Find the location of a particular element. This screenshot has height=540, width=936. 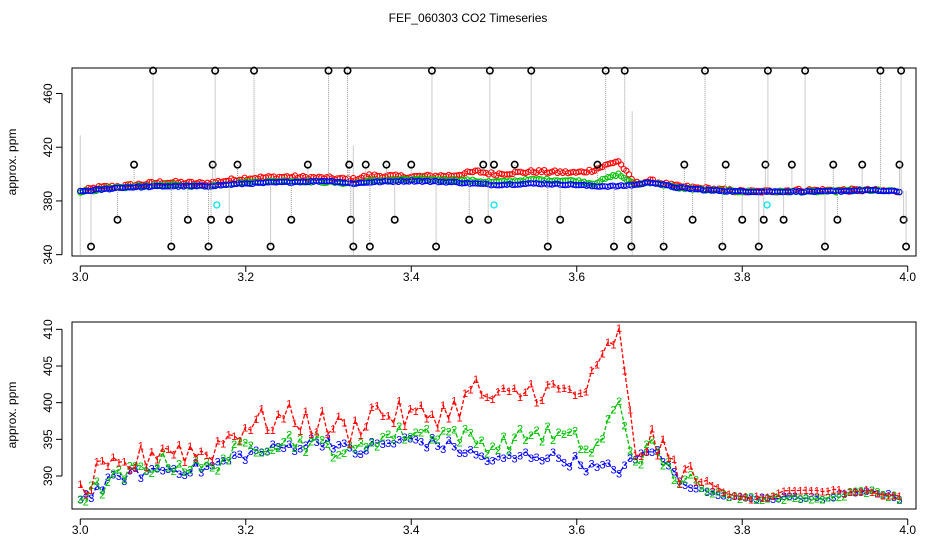

bottom-x-tick-label: 4.0 is located at coordinates (907, 530).